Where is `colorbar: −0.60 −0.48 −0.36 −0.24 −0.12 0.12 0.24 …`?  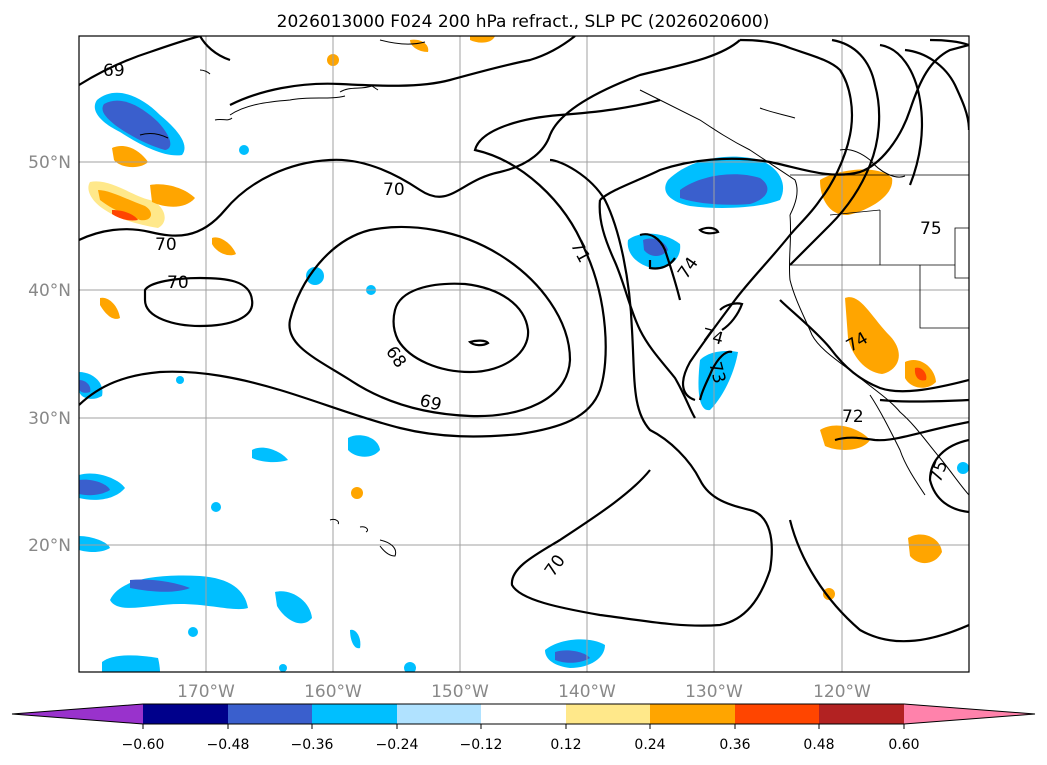
colorbar: −0.60 −0.48 −0.36 −0.24 −0.12 0.12 0.24 … is located at coordinates (523, 728).